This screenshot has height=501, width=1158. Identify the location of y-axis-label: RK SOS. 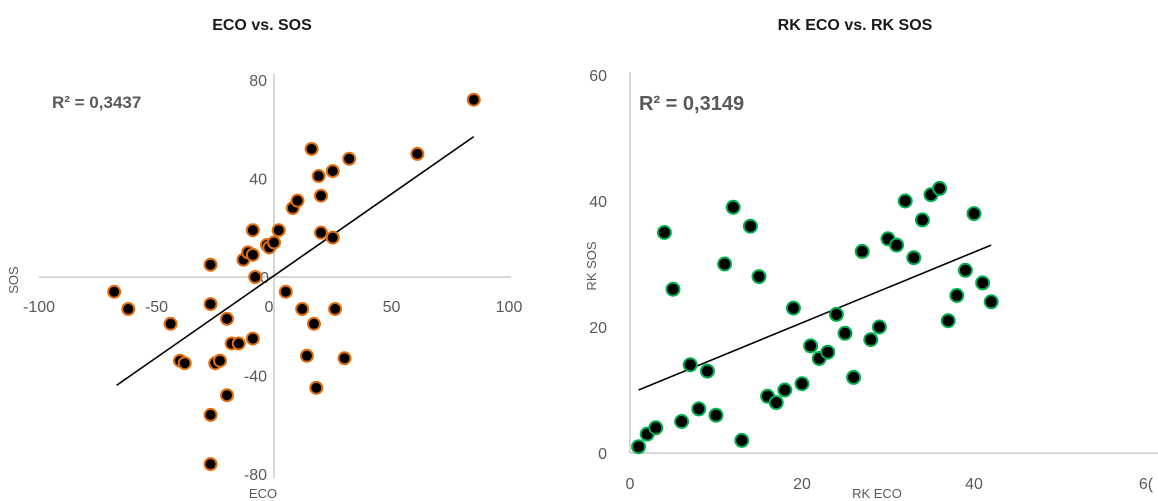
(591, 265).